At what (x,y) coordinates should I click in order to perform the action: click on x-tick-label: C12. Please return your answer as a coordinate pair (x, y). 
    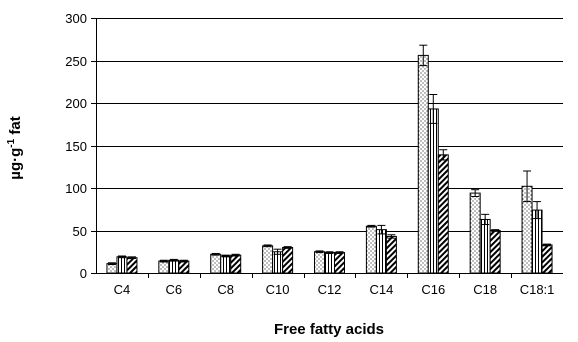
    Looking at the image, I should click on (330, 289).